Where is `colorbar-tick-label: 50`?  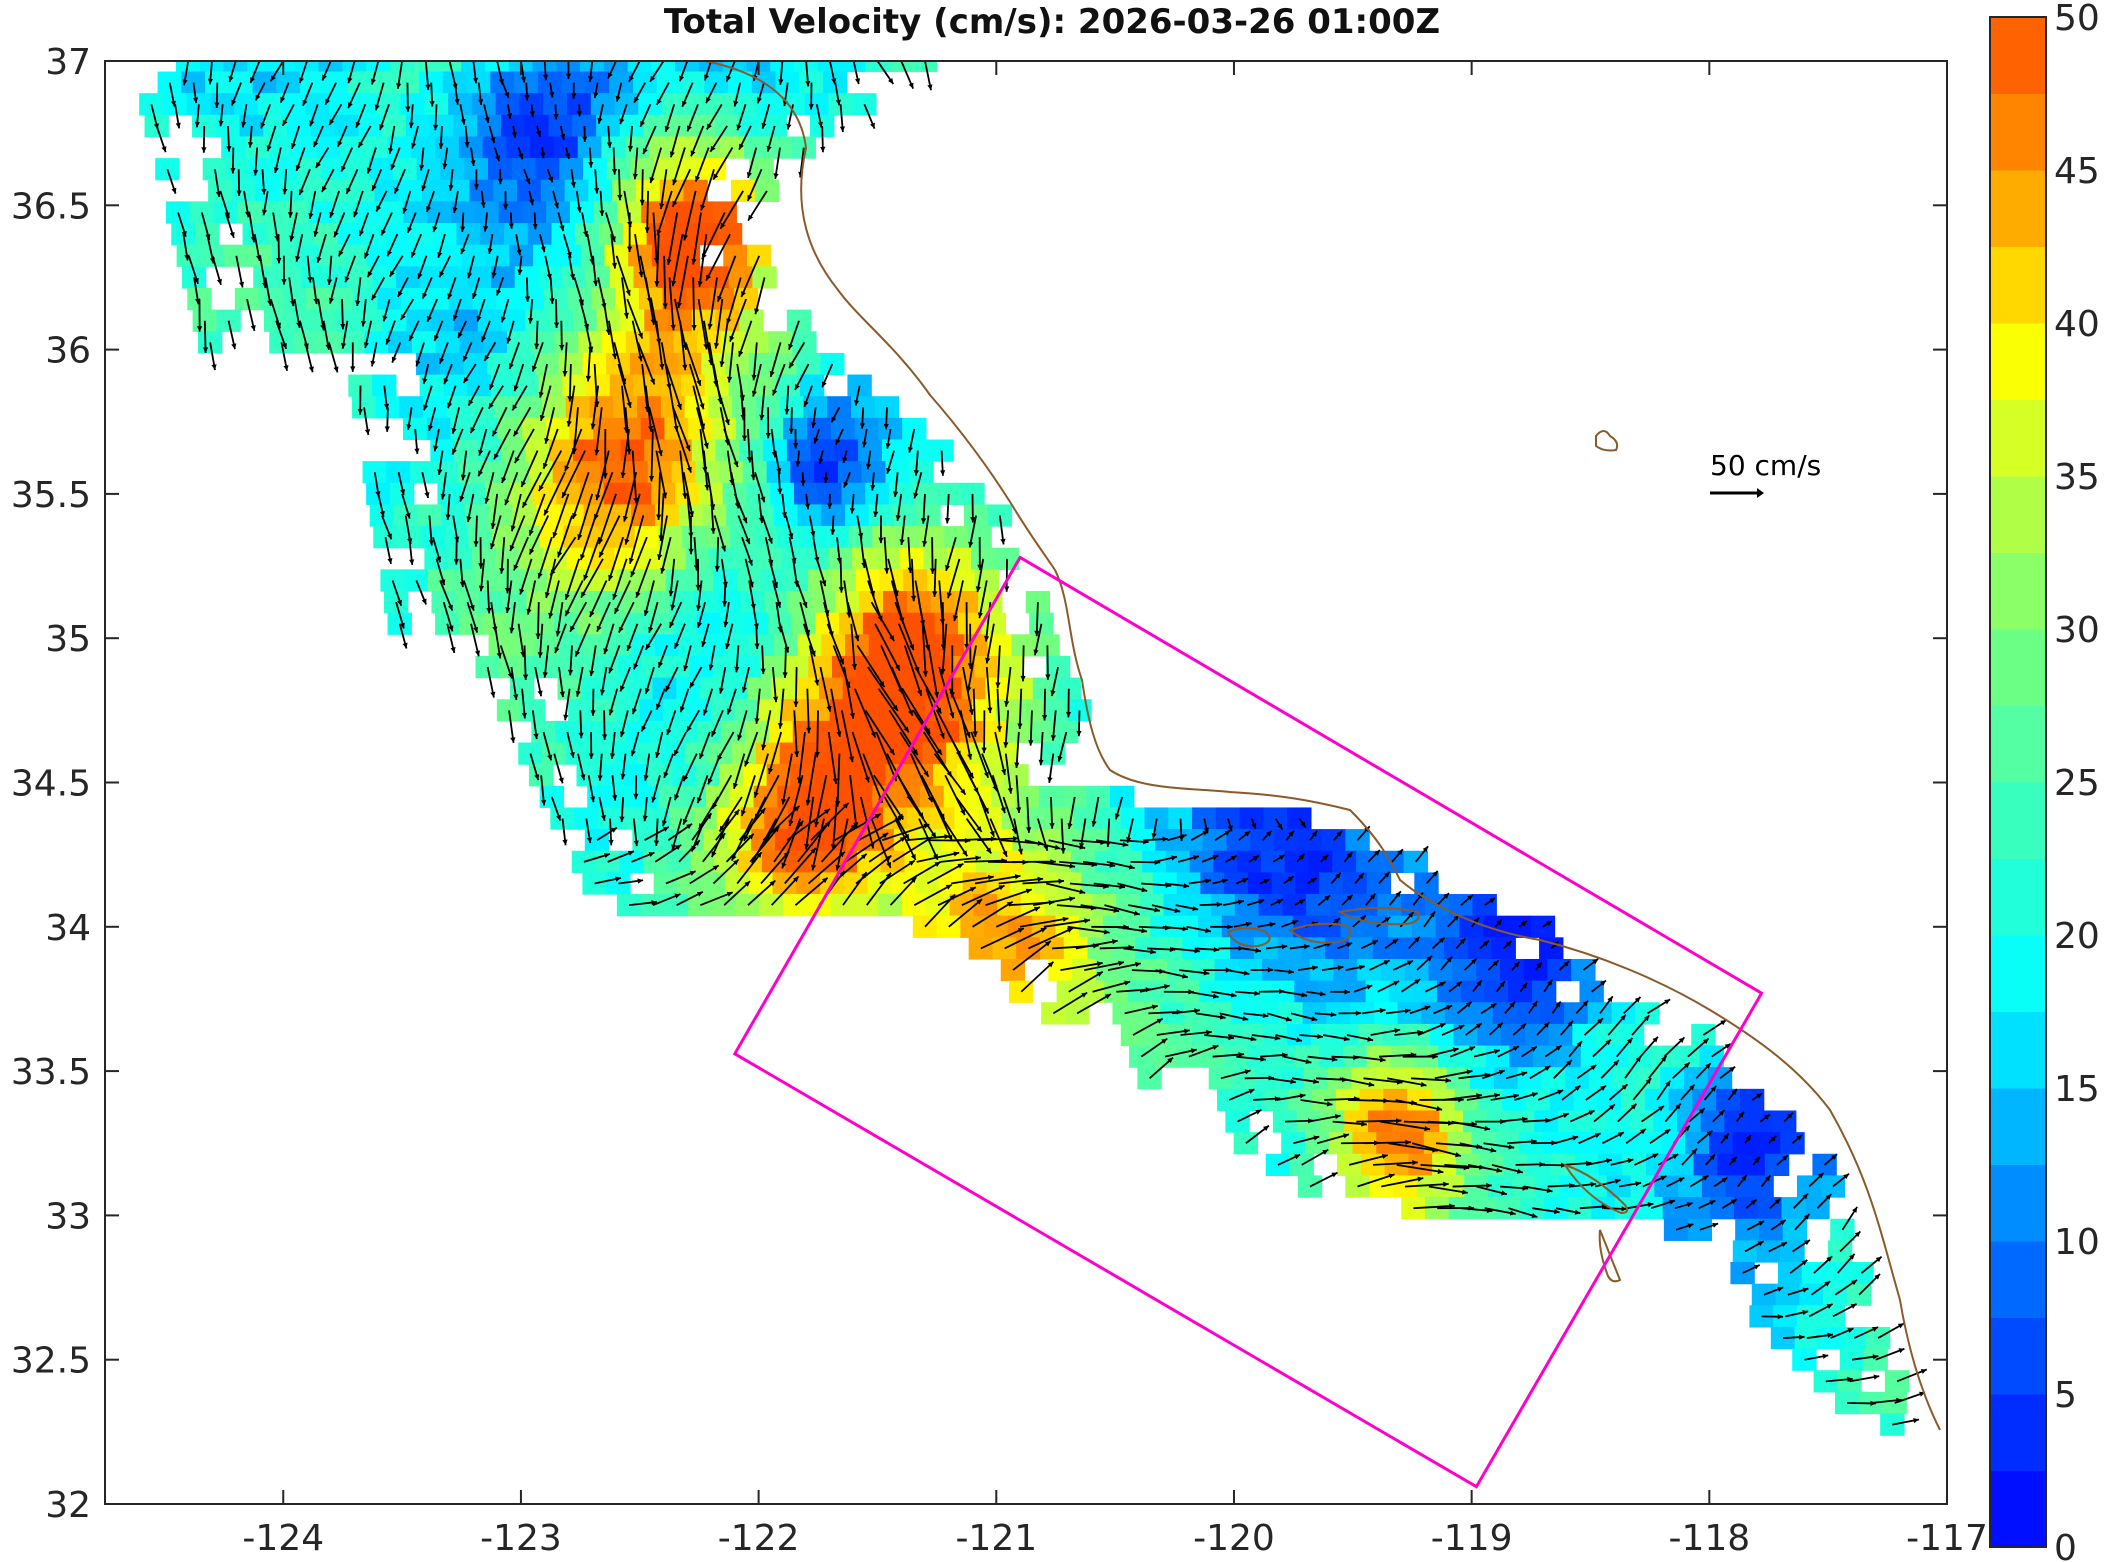
colorbar-tick-label: 50 is located at coordinates (2077, 19).